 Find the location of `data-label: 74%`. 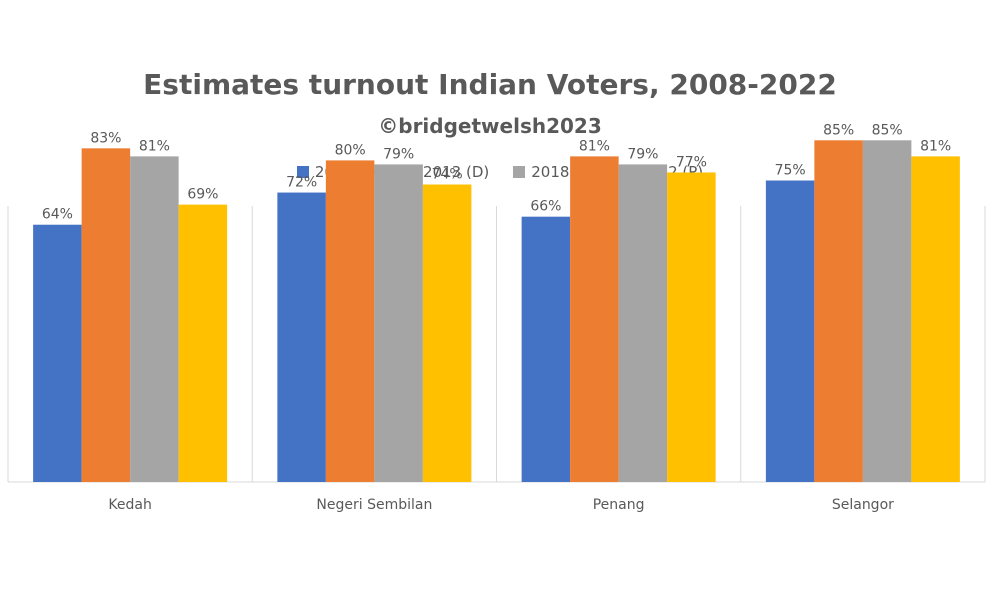

data-label: 74% is located at coordinates (447, 175).